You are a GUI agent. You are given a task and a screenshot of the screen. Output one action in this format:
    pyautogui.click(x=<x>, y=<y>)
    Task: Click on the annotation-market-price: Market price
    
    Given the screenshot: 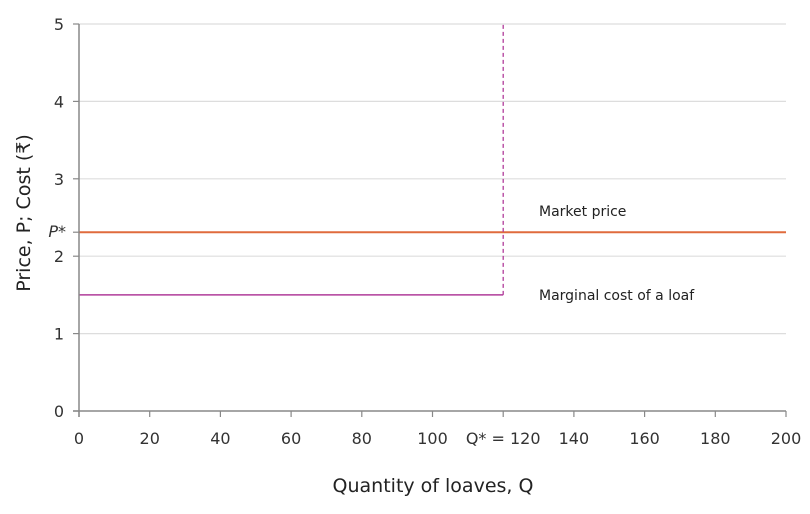 What is the action you would take?
    pyautogui.click(x=582, y=212)
    